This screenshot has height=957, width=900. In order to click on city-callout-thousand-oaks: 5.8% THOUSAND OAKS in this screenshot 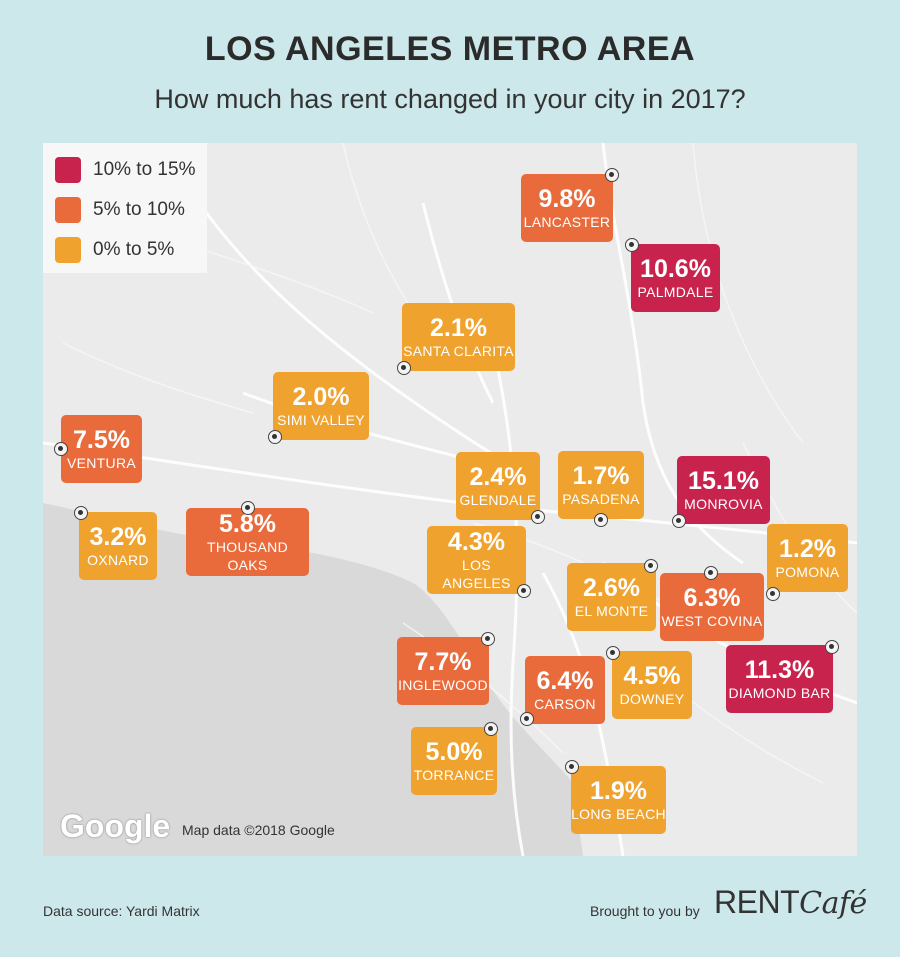, I will do `click(247, 542)`.